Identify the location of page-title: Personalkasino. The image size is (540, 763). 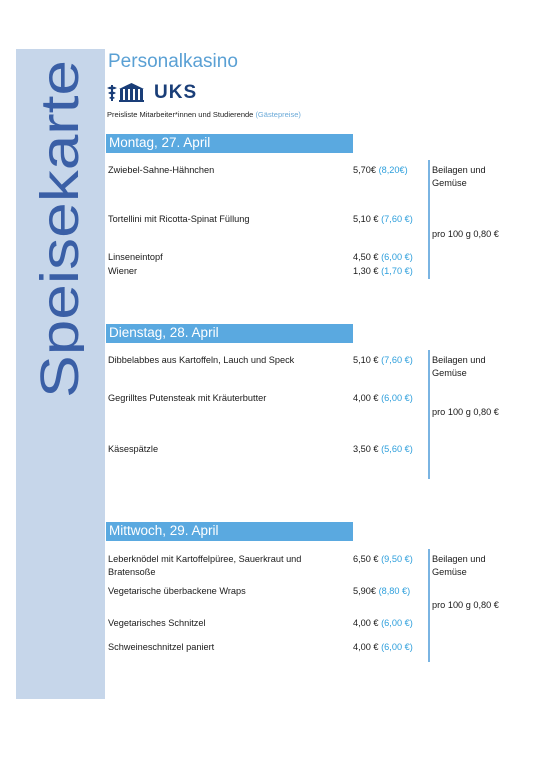
(173, 61).